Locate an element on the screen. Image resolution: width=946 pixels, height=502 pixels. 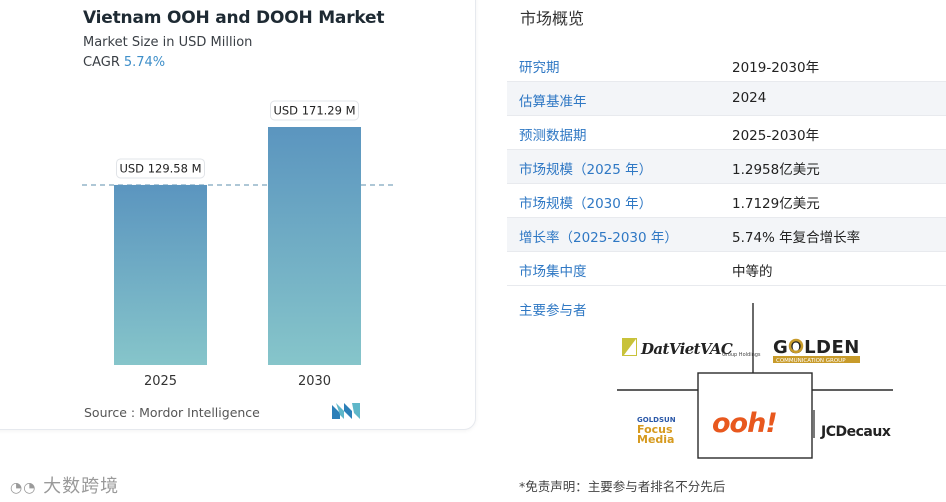
goldsun-focus-media-logo: GOLDSUN Focus Media is located at coordinates (656, 431).